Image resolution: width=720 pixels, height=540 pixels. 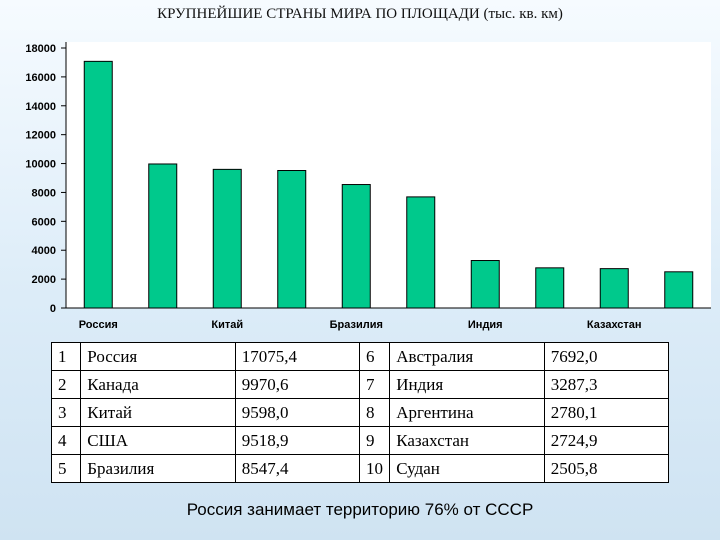 What do you see at coordinates (606, 412) in the screenshot?
I see `area-cell: 2780,1` at bounding box center [606, 412].